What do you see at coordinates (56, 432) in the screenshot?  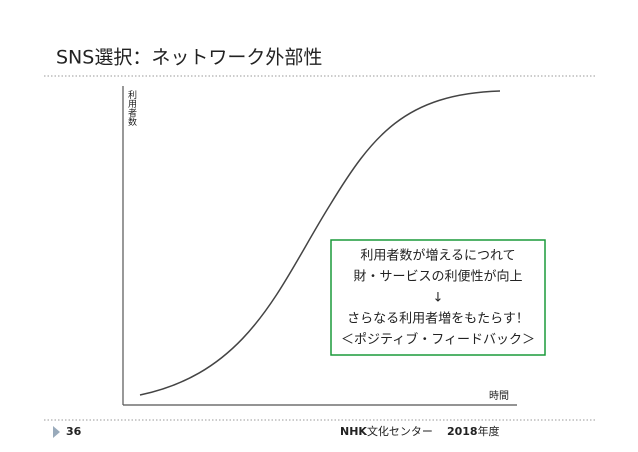 I see `footer-bullet` at bounding box center [56, 432].